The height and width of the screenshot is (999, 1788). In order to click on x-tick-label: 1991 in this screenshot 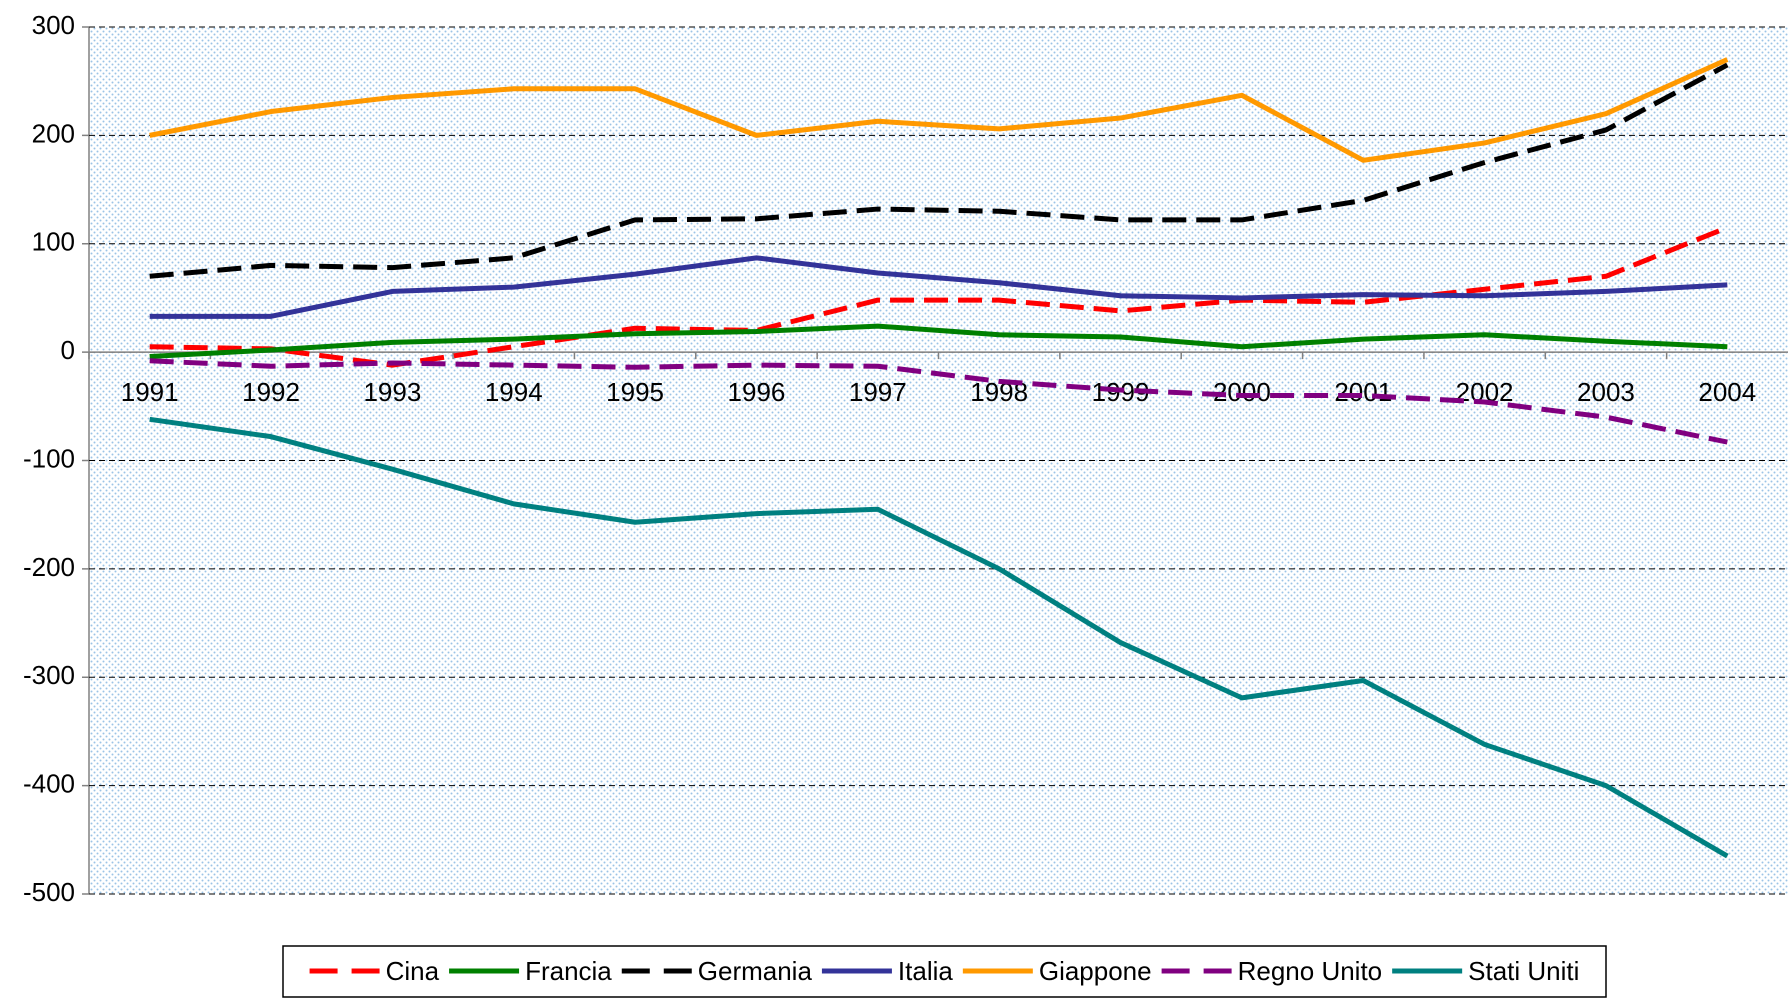, I will do `click(150, 392)`.